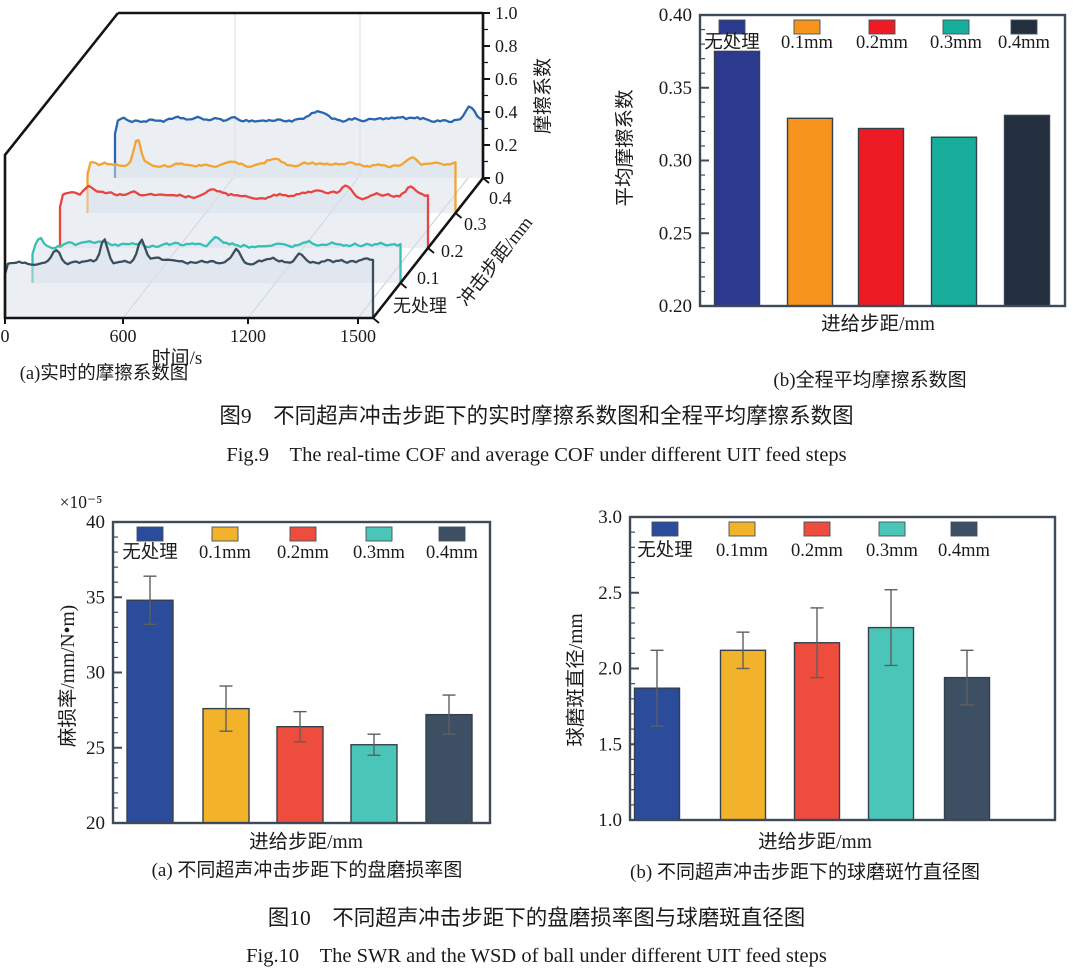 This screenshot has width=1073, height=973. I want to click on z-tick-label: 0.6, so click(506, 79).